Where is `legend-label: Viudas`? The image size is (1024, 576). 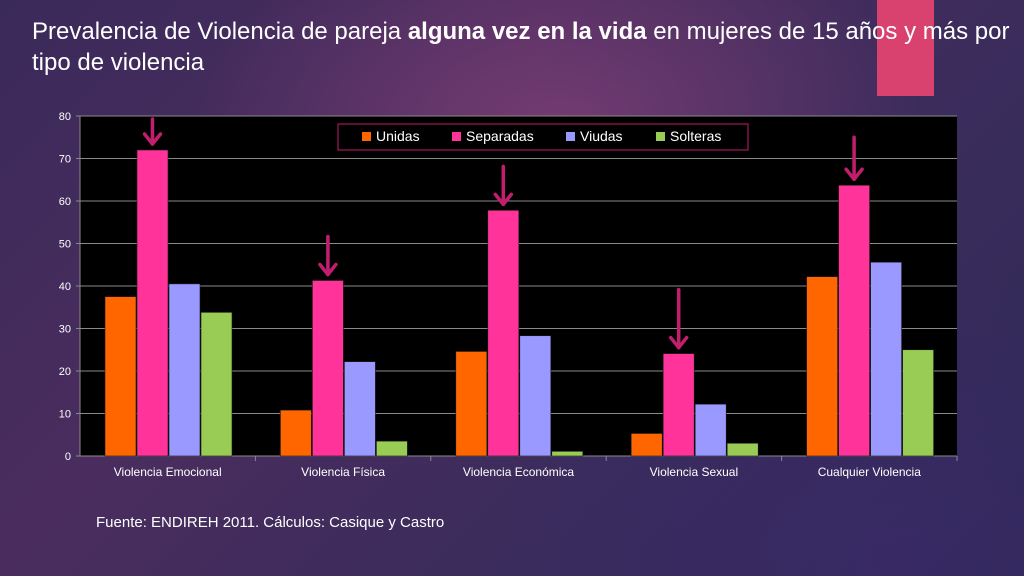
legend-label: Viudas is located at coordinates (601, 136).